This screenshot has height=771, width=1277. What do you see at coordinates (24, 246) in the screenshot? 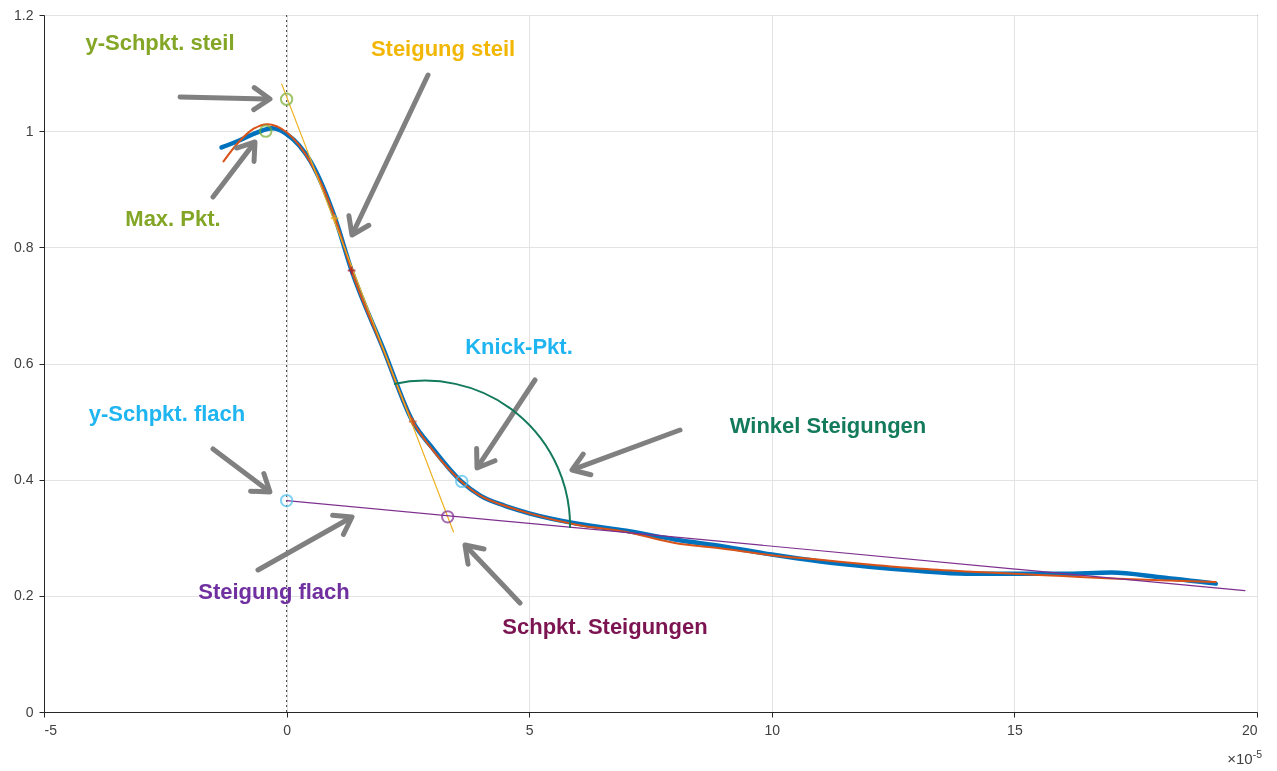
I see `y-tick-label: 0.8` at bounding box center [24, 246].